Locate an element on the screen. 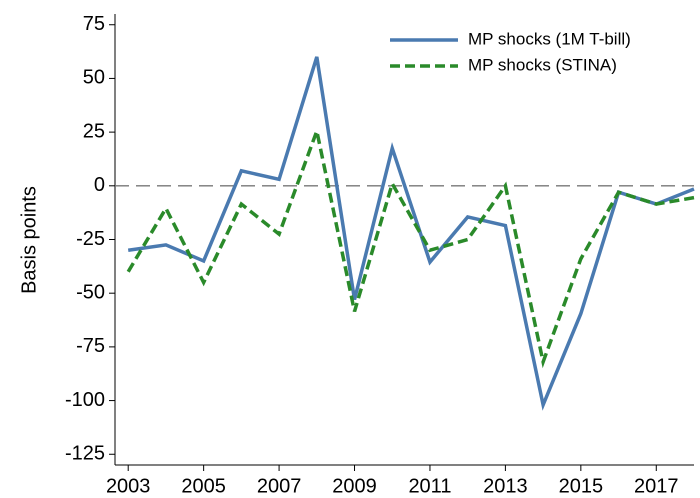 Image resolution: width=700 pixels, height=498 pixels. x-tick-label: 2011 is located at coordinates (429, 486).